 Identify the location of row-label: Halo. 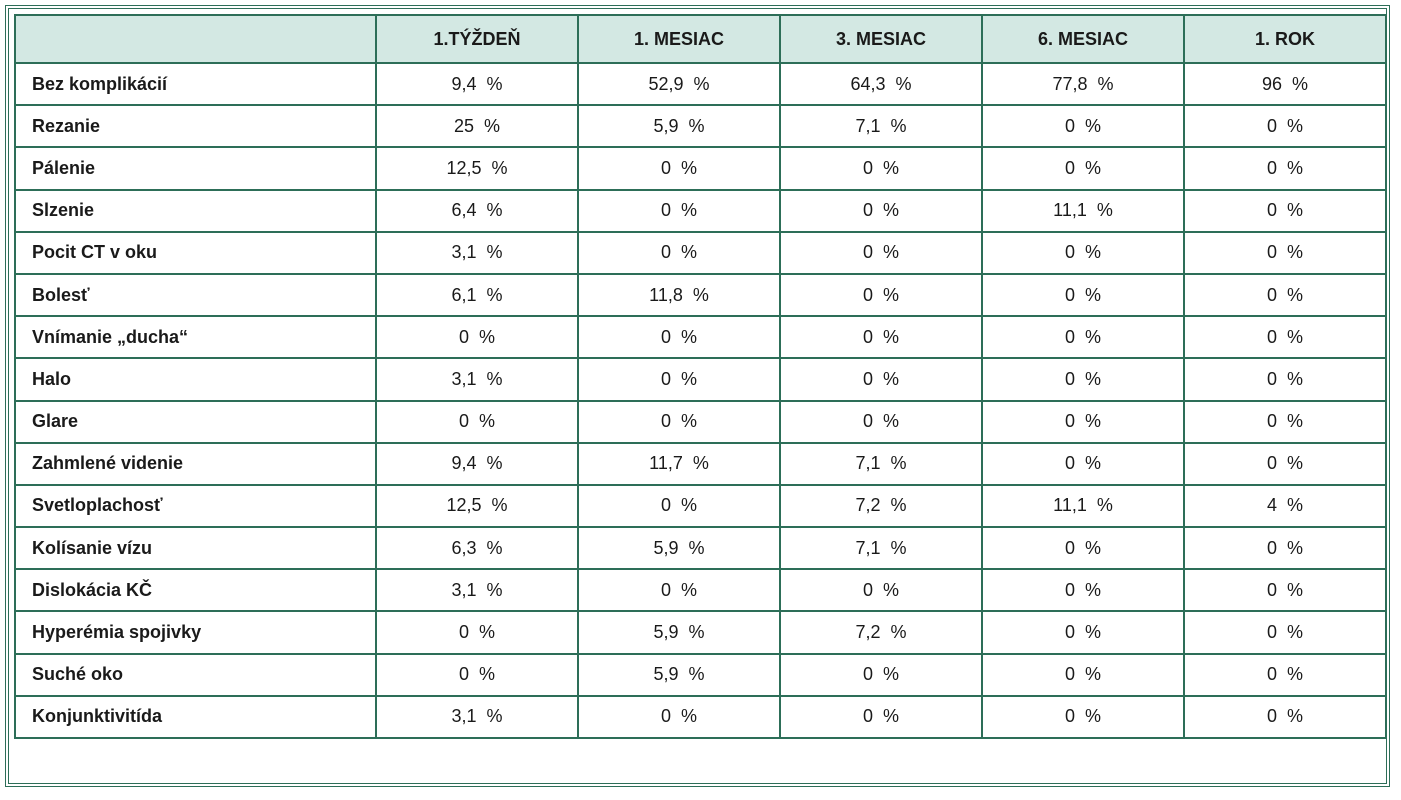
(195, 379).